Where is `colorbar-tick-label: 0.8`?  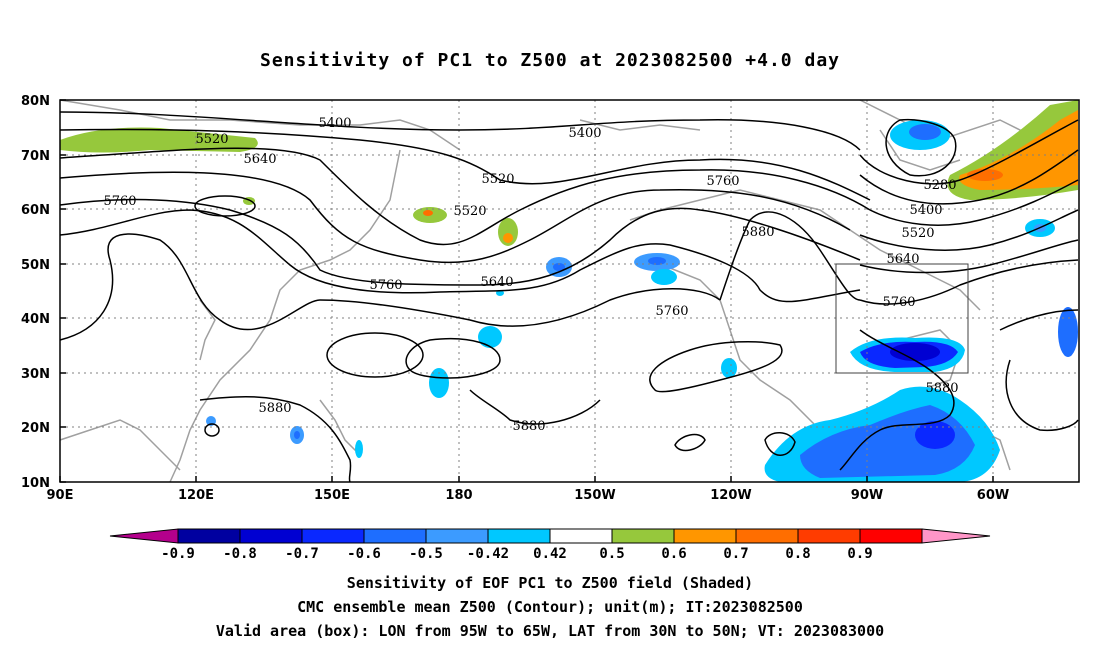
colorbar-tick-label: 0.8 is located at coordinates (797, 554).